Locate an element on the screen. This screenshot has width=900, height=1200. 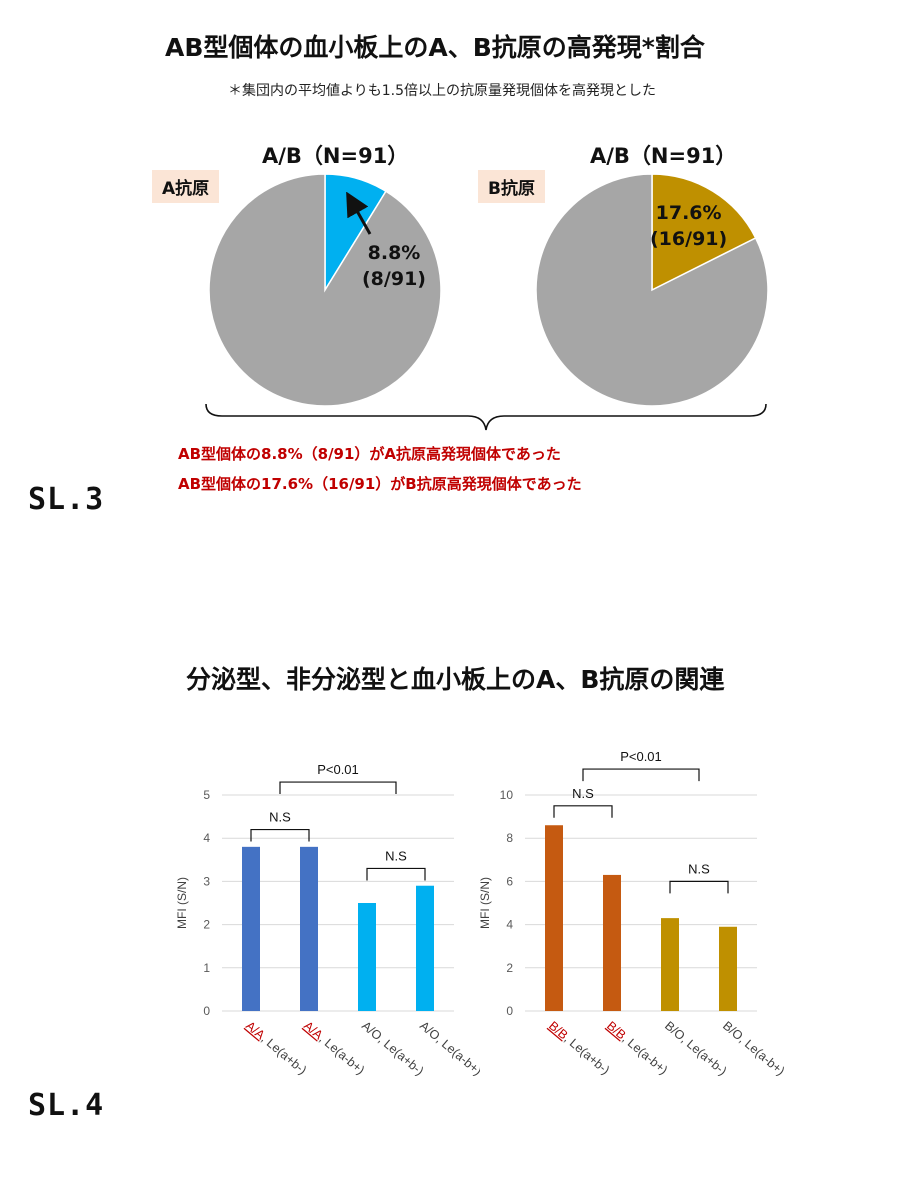
slide-label-sl3: SL.3 is located at coordinates (66, 499).